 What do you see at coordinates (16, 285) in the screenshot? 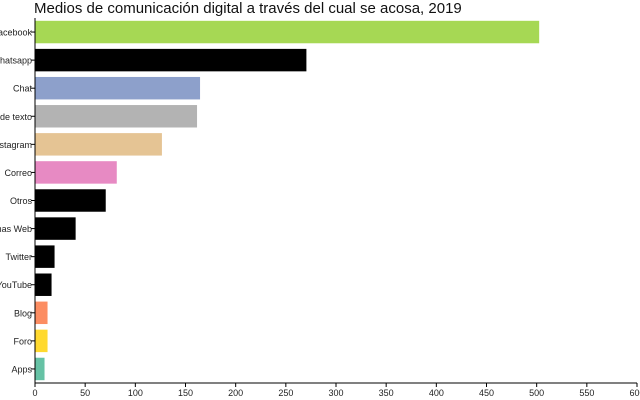
I see `y-tick-label: YouTube` at bounding box center [16, 285].